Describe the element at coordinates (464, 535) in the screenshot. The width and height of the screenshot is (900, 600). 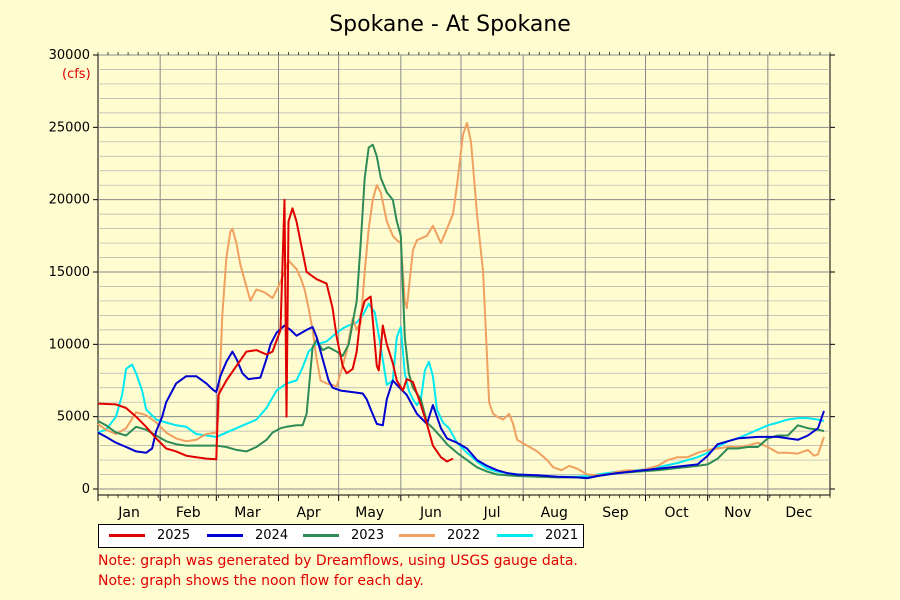
I see `legend-label: 2022` at that location.